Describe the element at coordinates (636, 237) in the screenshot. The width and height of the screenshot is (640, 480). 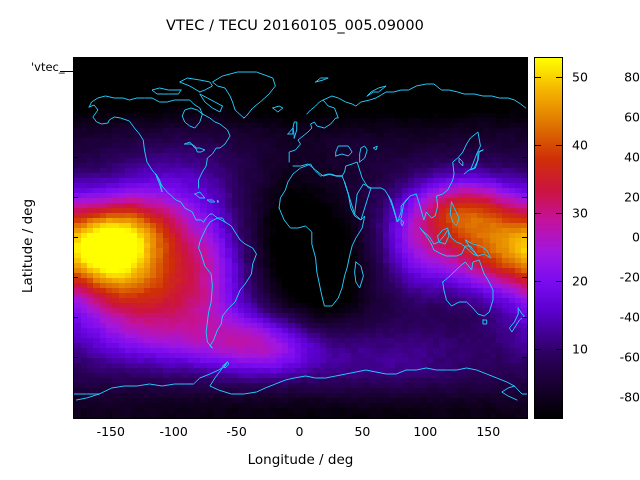
I see `y-tick-label: 0` at that location.